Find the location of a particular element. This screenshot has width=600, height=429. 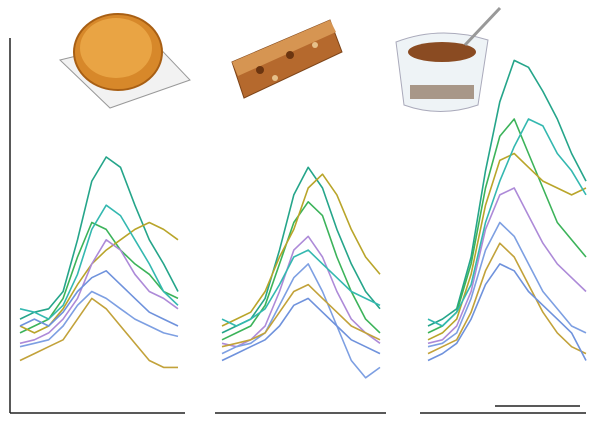

granola-bar-image is located at coordinates (287, 59).